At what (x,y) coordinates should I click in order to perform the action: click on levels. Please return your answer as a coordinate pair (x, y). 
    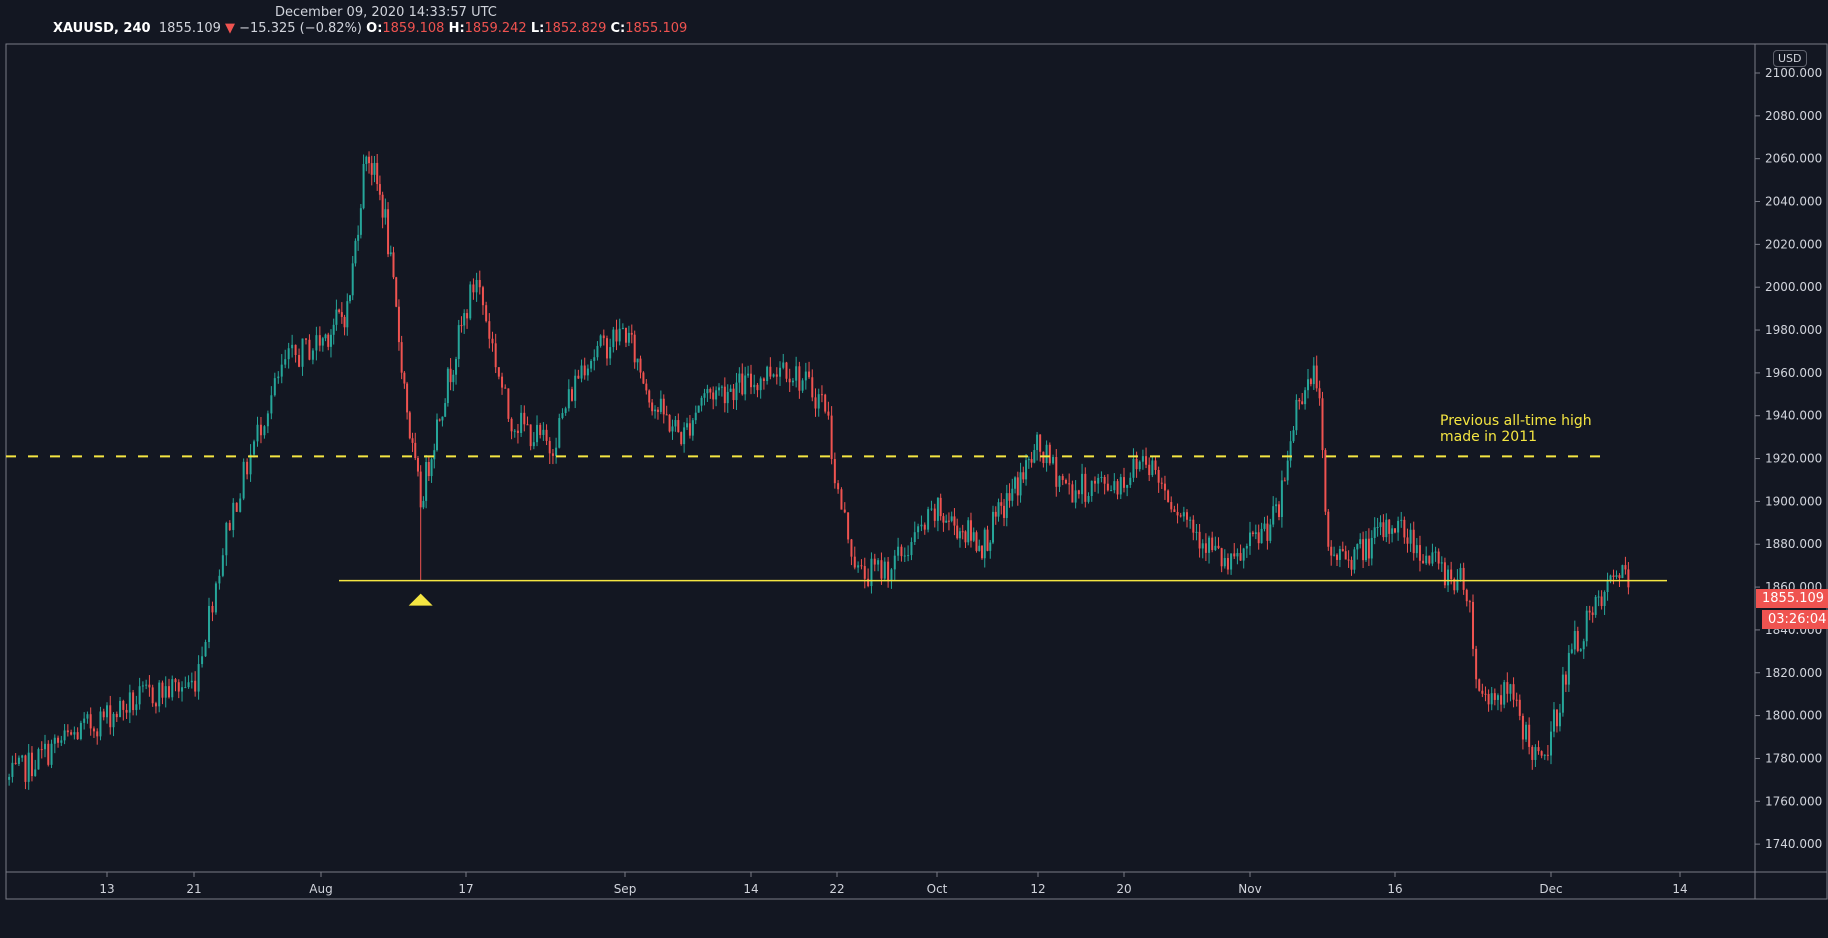
    Looking at the image, I should click on (836, 530).